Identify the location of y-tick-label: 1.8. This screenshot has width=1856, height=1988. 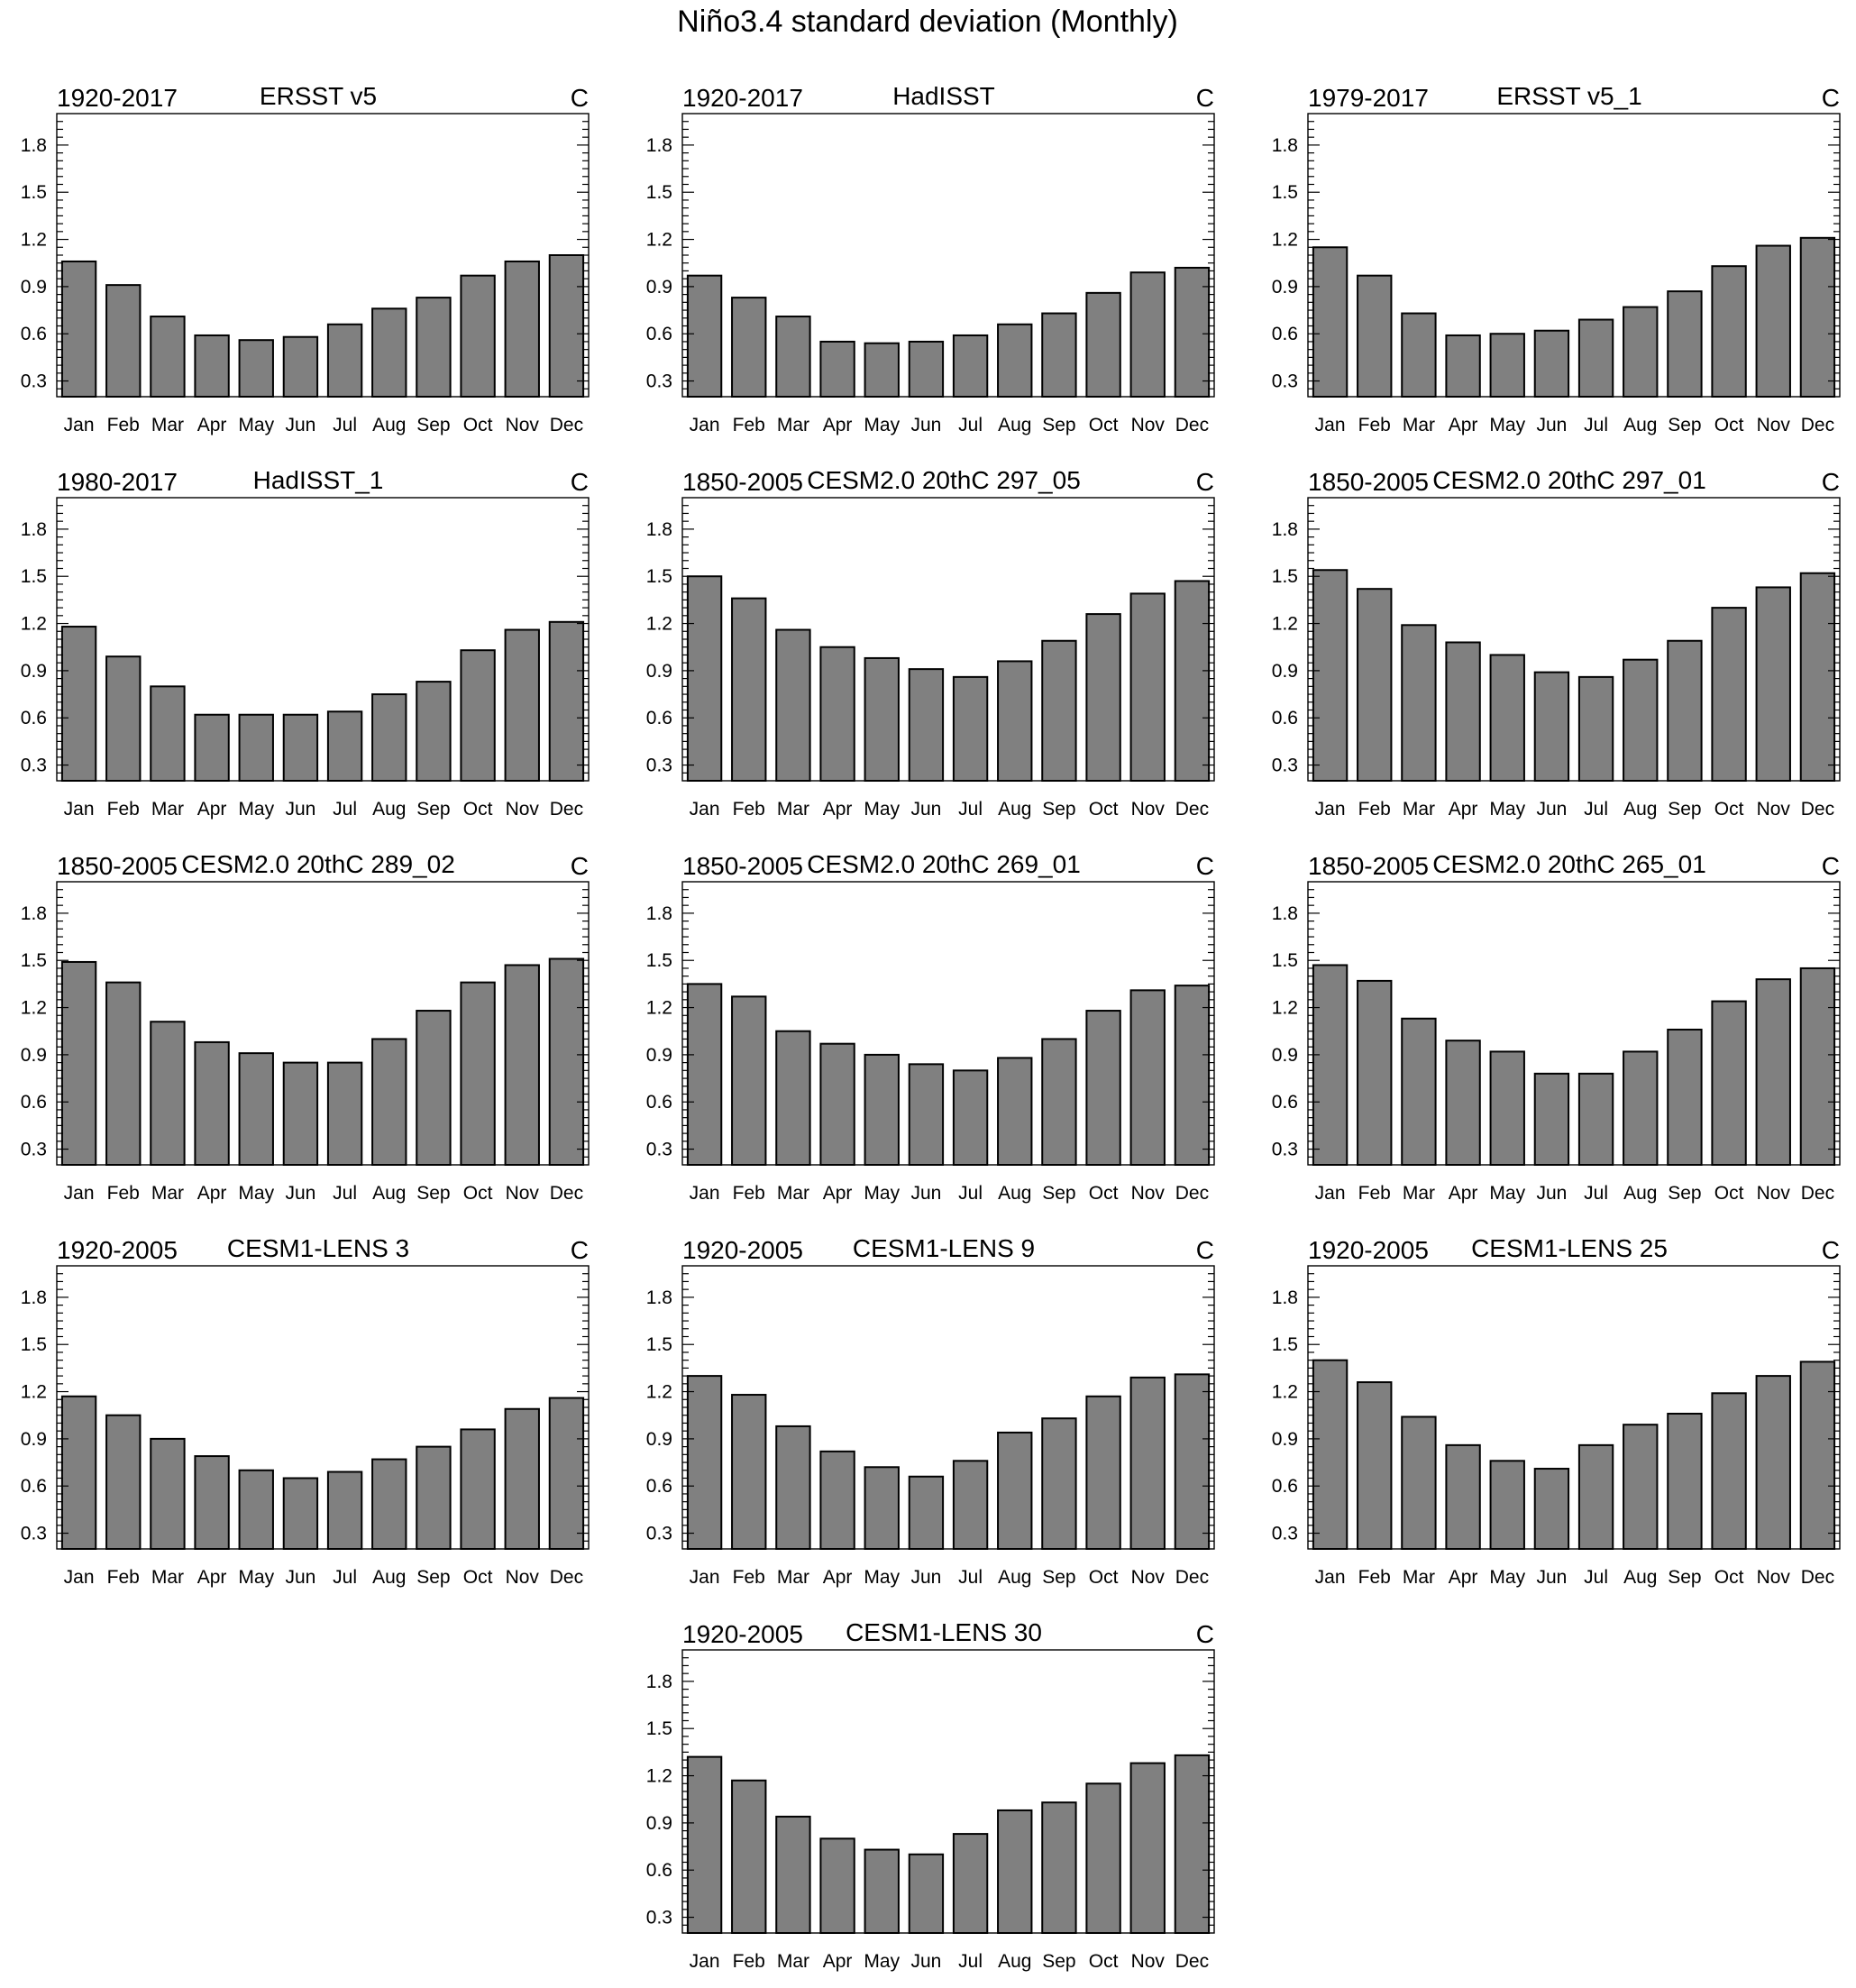
(659, 145).